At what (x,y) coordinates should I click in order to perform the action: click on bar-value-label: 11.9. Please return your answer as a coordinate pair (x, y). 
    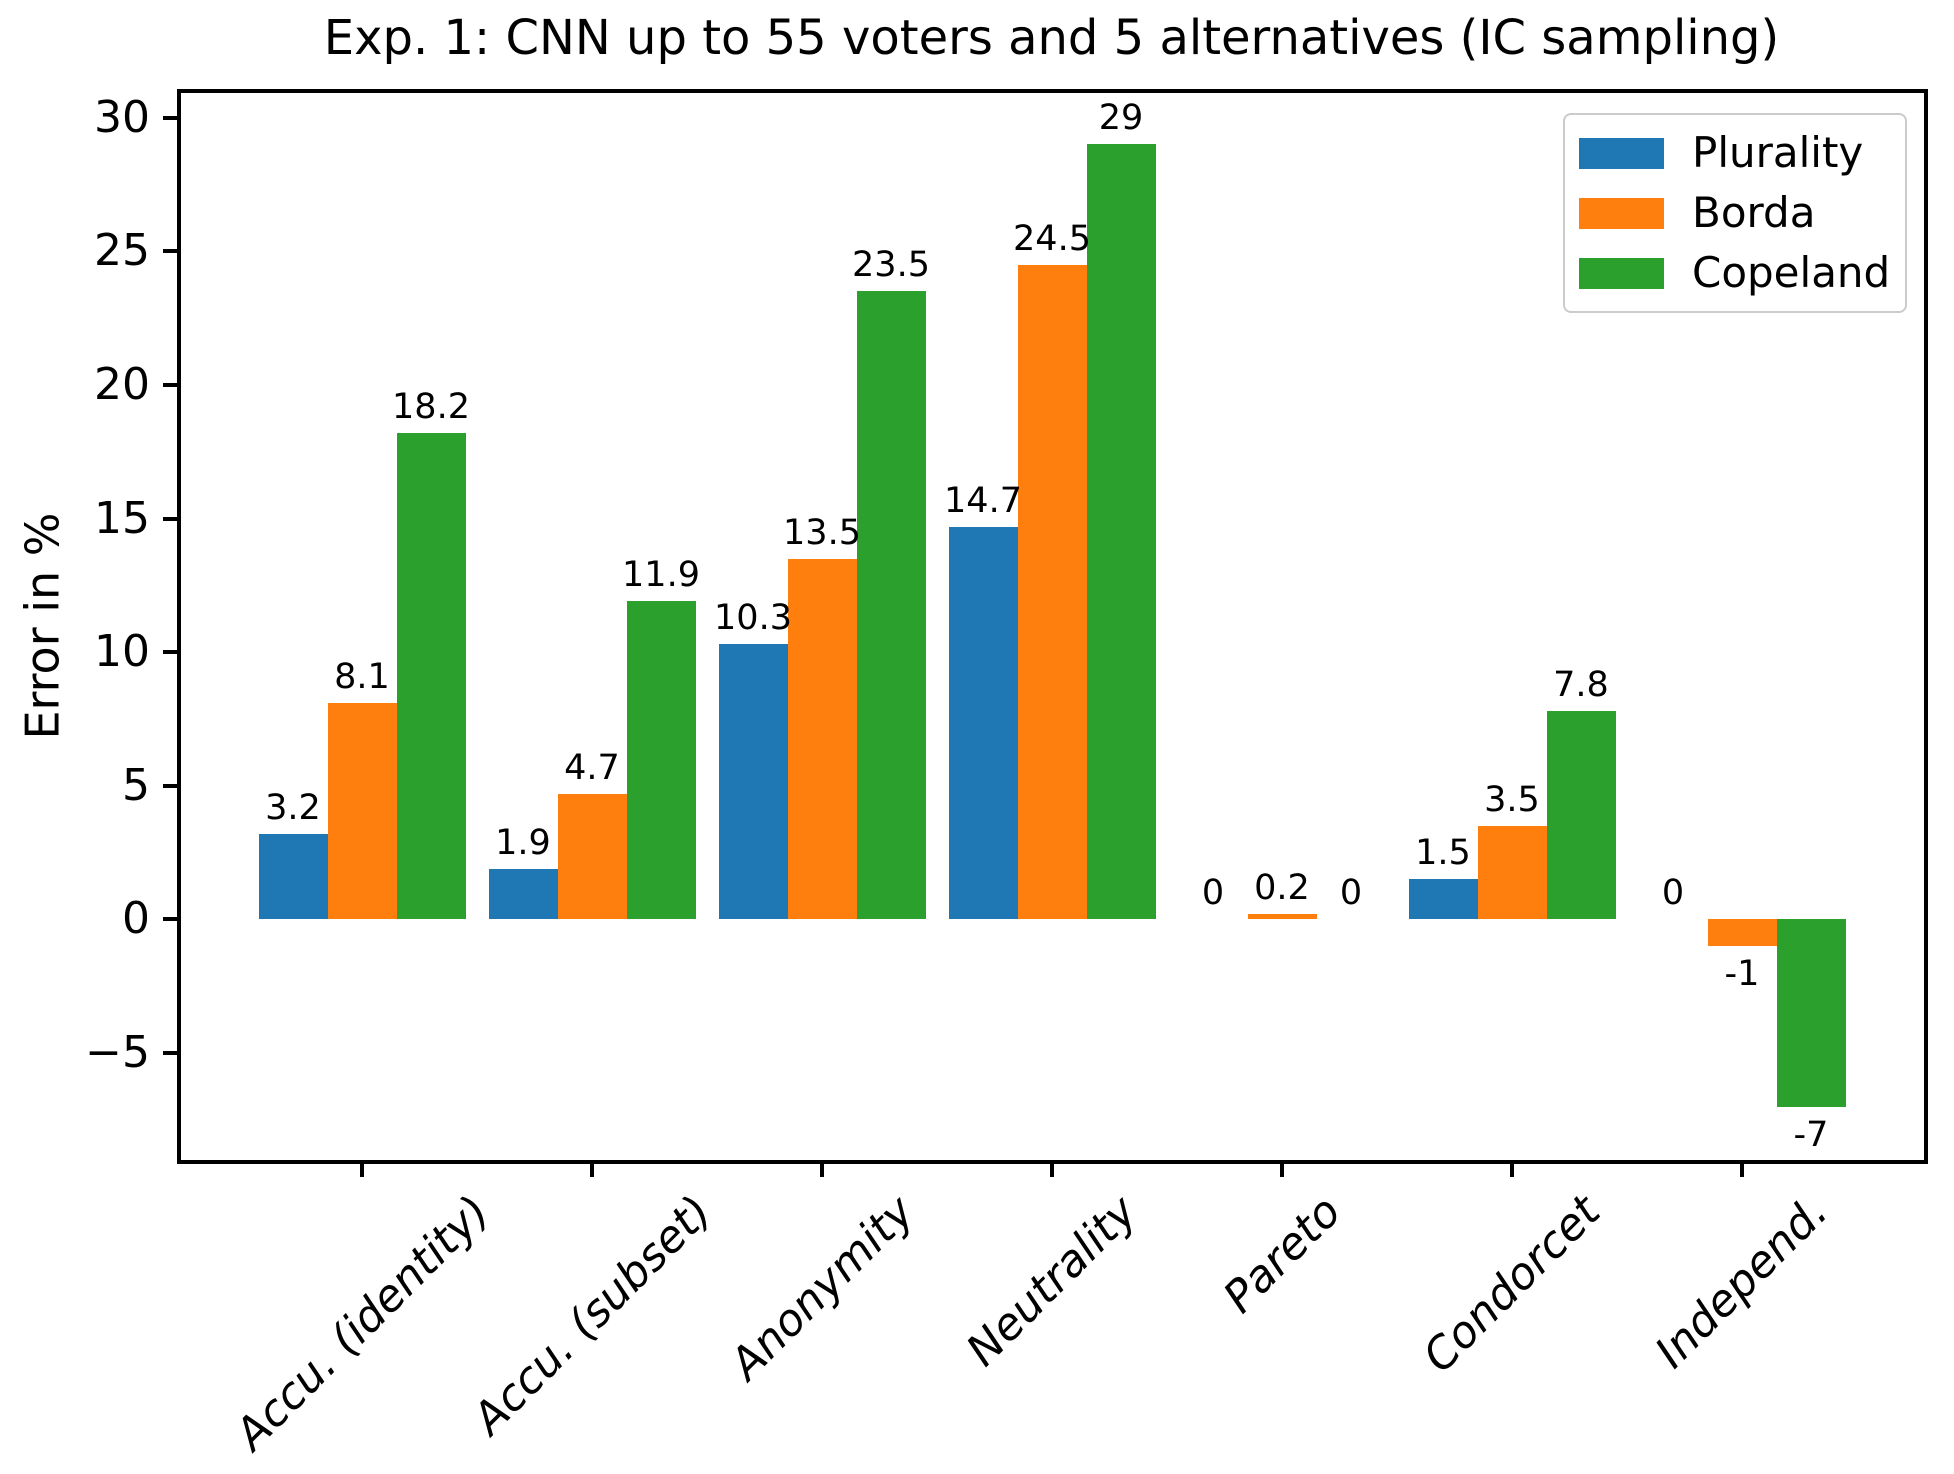
    Looking at the image, I should click on (661, 575).